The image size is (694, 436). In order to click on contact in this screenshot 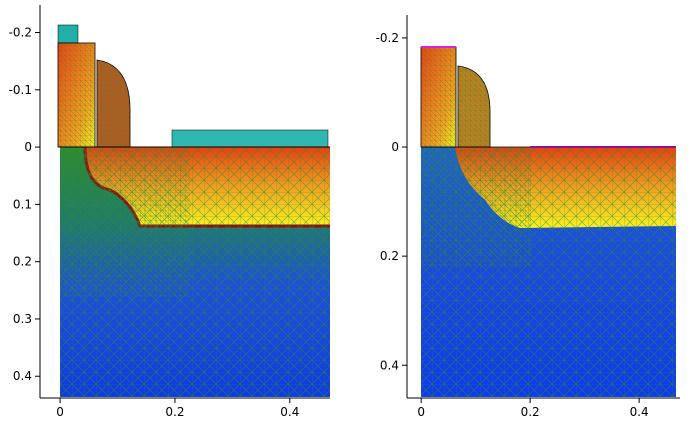, I will do `click(68, 34)`.